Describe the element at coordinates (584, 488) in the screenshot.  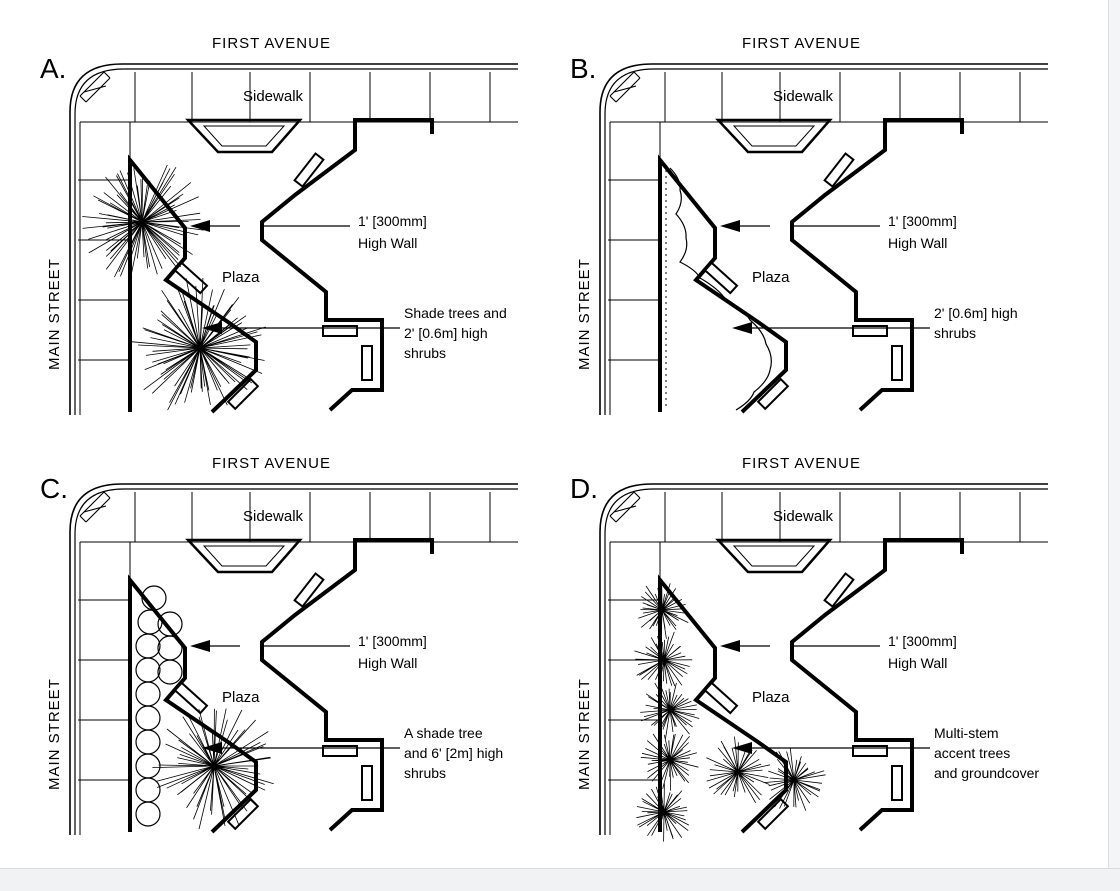
I see `panel-letter: D.` at that location.